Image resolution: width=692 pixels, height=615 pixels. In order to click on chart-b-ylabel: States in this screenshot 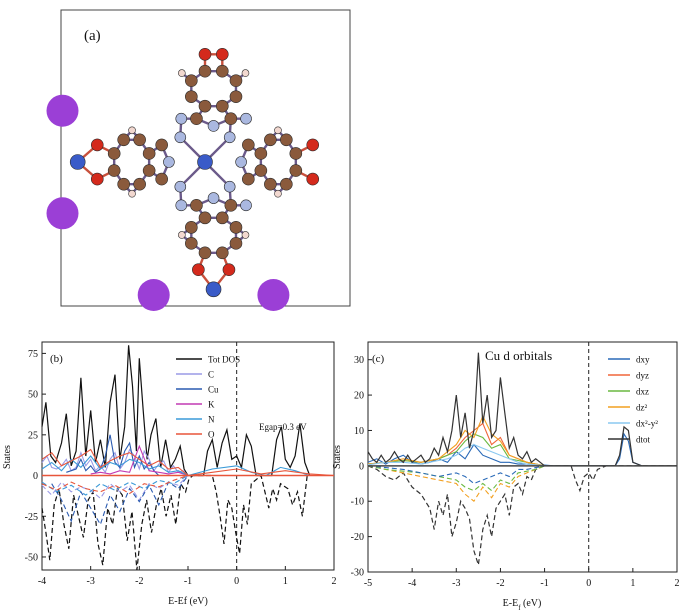, I will do `click(7, 457)`.